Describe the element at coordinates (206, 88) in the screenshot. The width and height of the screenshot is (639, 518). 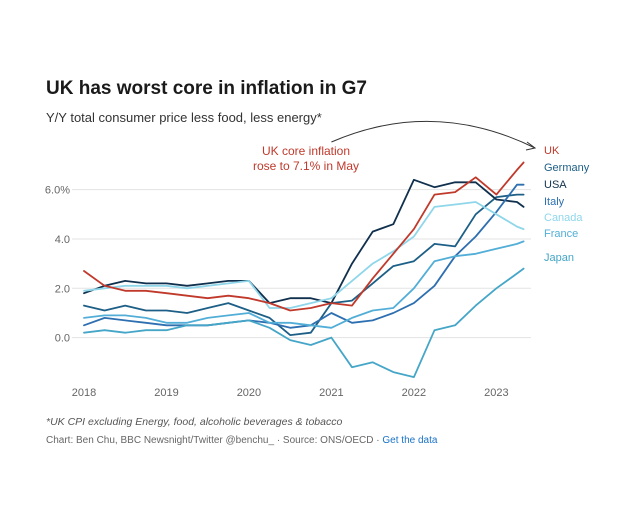
I see `chart-title: UK has worst core in inflation in G7` at that location.